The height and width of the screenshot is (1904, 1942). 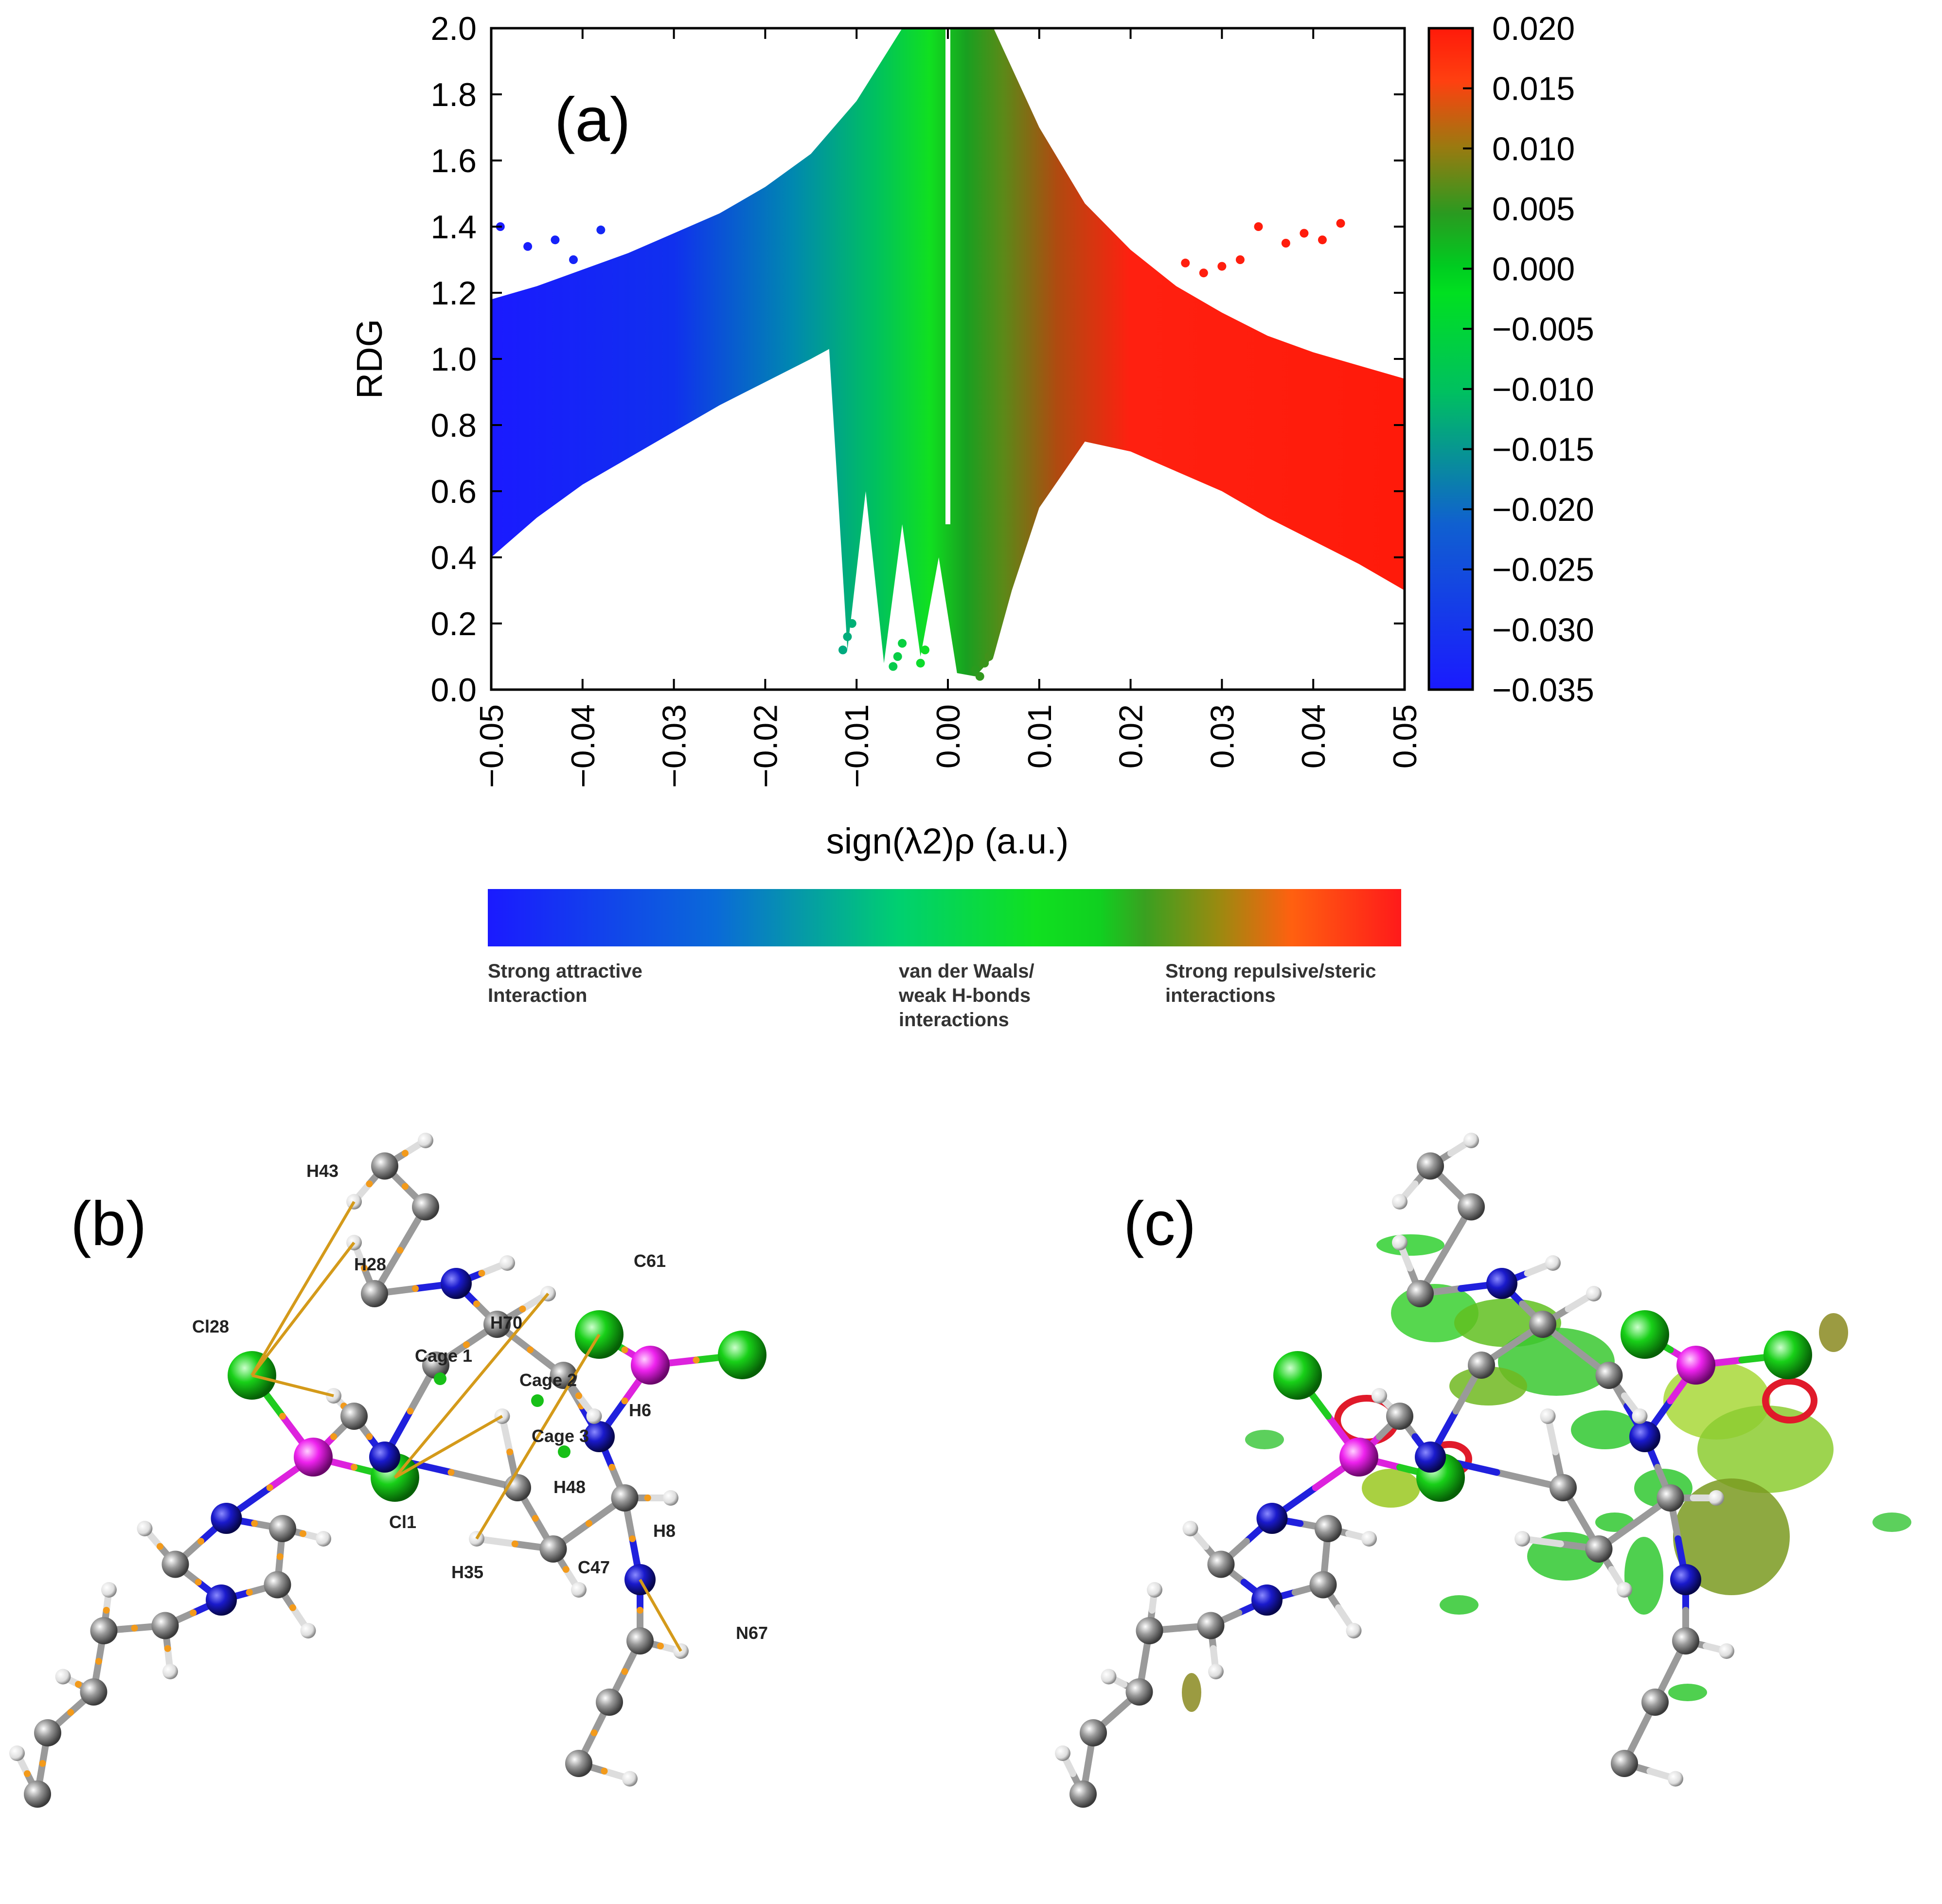 I want to click on colorbar-tick-label: 0.020, so click(x=1533, y=28).